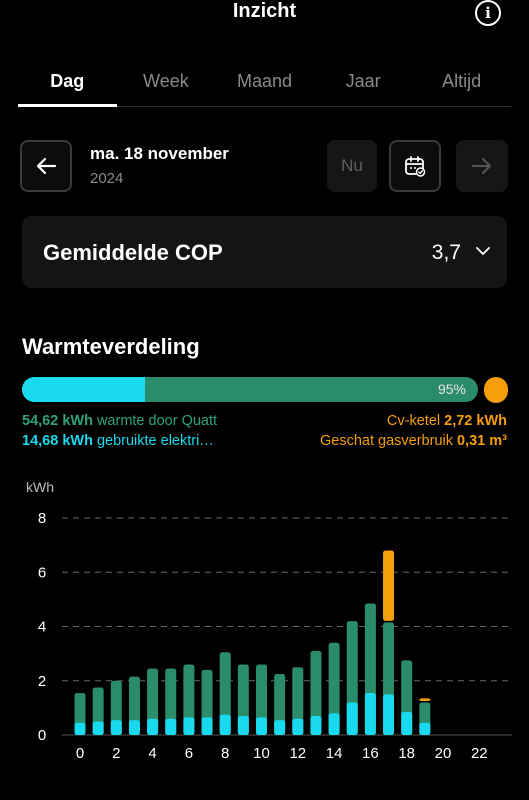 Image resolution: width=529 pixels, height=800 pixels. Describe the element at coordinates (40, 487) in the screenshot. I see `y-axis-unit: kWh` at that location.